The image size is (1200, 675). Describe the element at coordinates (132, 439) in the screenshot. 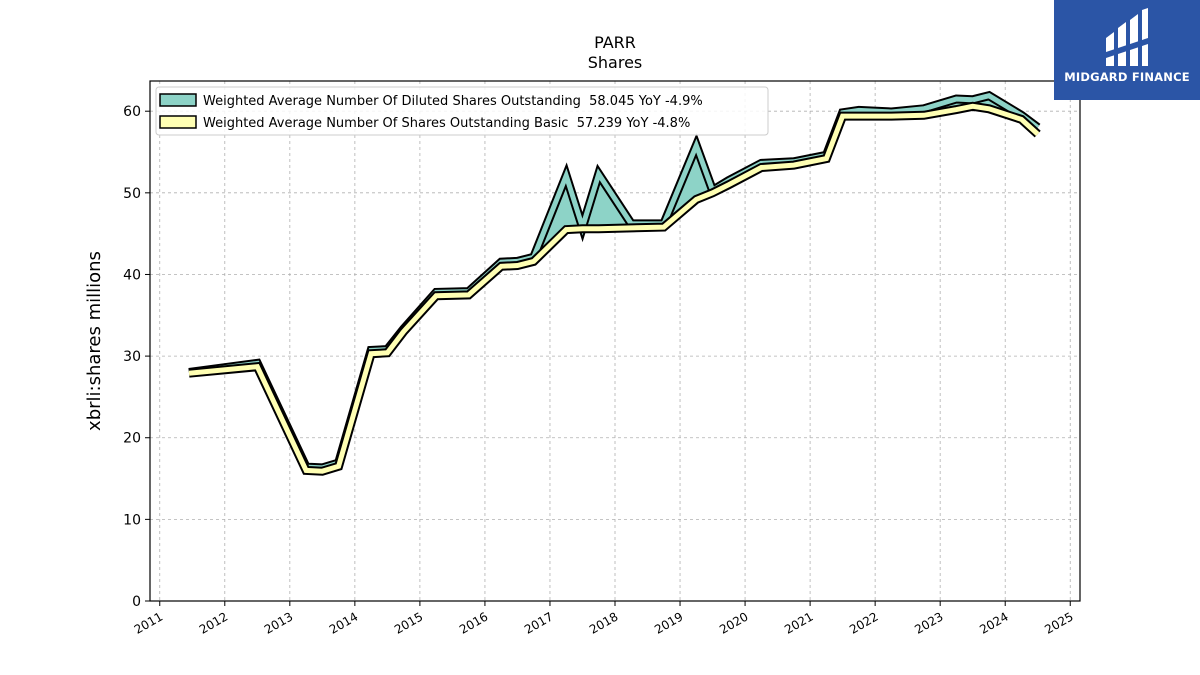

I see `y-tick-label: 20` at that location.